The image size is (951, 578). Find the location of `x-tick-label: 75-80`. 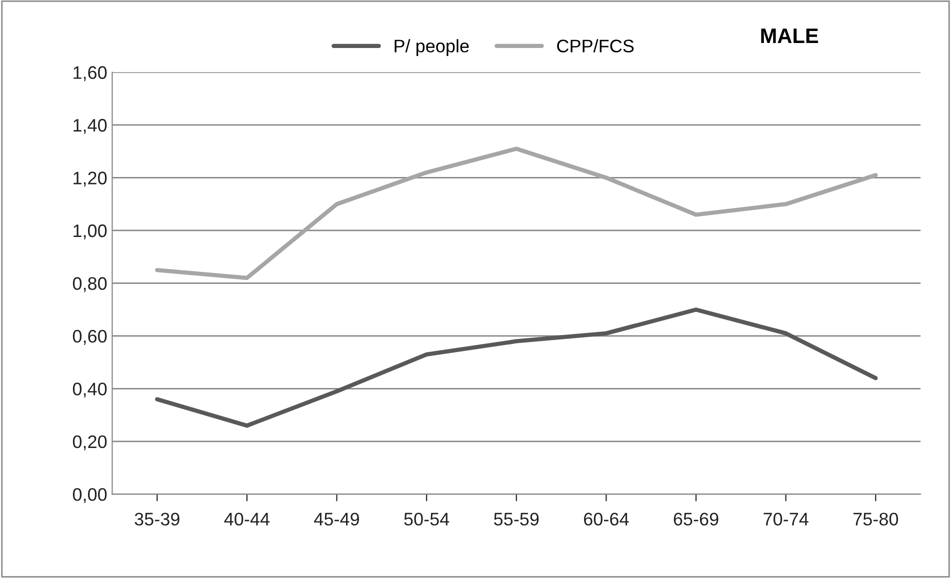

x-tick-label: 75-80 is located at coordinates (876, 519).